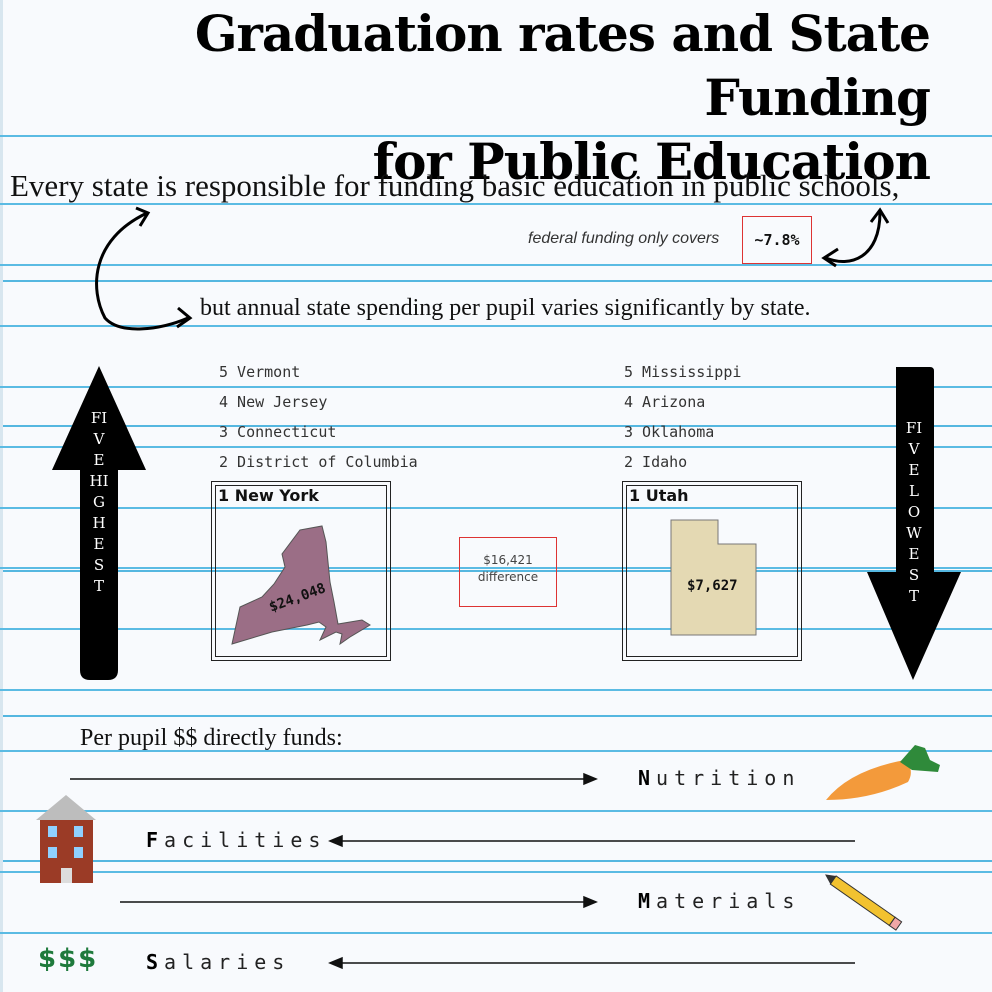 The image size is (992, 992). I want to click on funds-section-title: Per pupil $$ directly funds:, so click(211, 738).